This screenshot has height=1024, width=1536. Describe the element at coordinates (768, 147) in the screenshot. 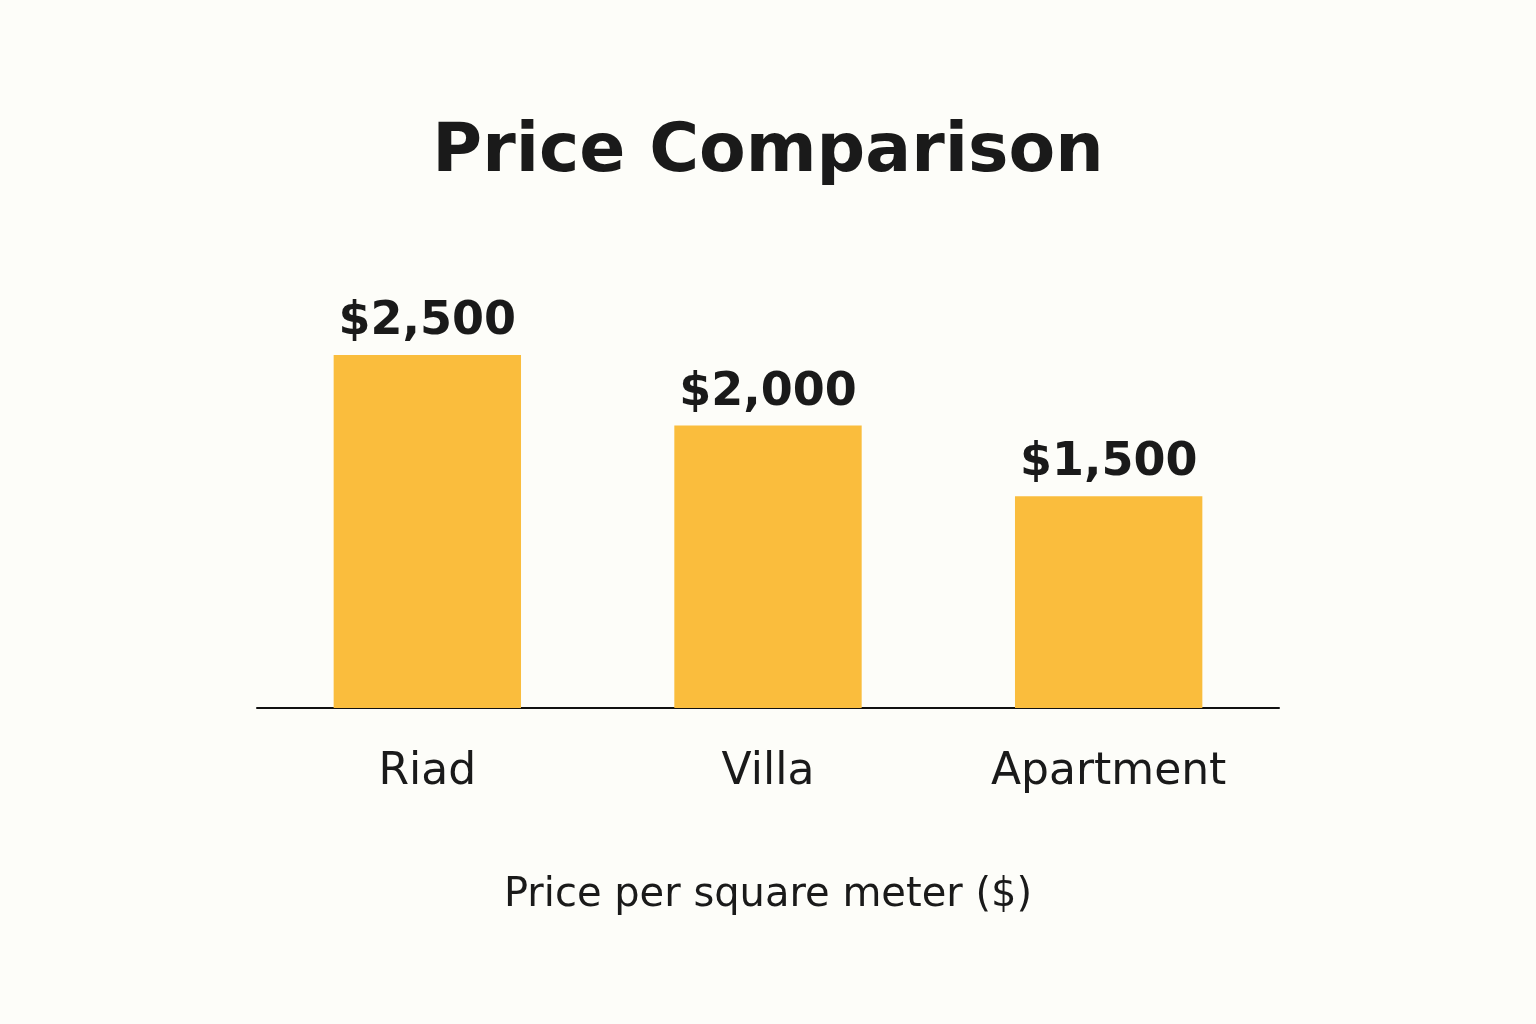

I see `chart-title: Price Comparison` at that location.